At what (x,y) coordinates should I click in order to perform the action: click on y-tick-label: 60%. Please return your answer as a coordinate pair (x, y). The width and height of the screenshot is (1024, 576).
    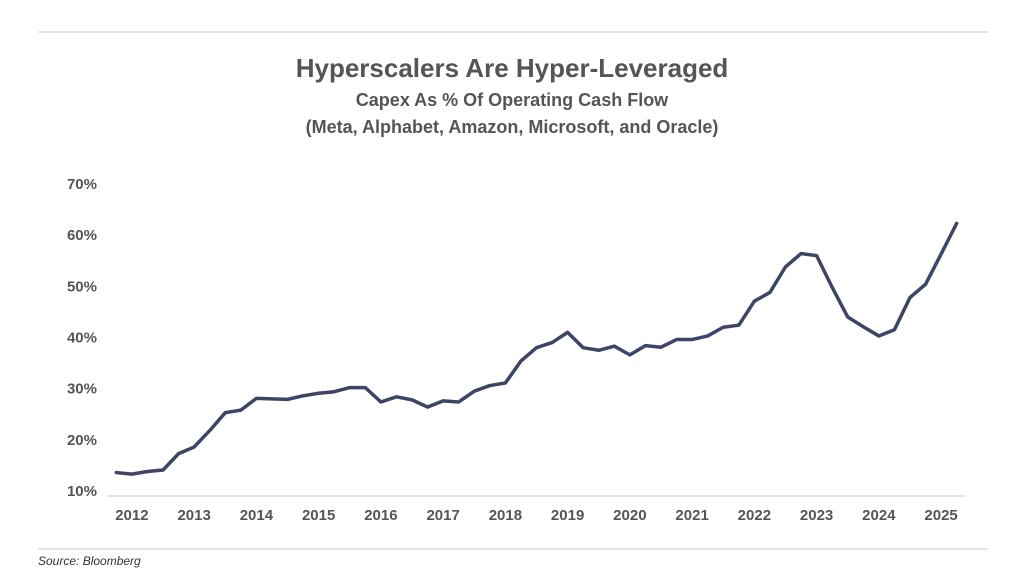
    Looking at the image, I should click on (82, 235).